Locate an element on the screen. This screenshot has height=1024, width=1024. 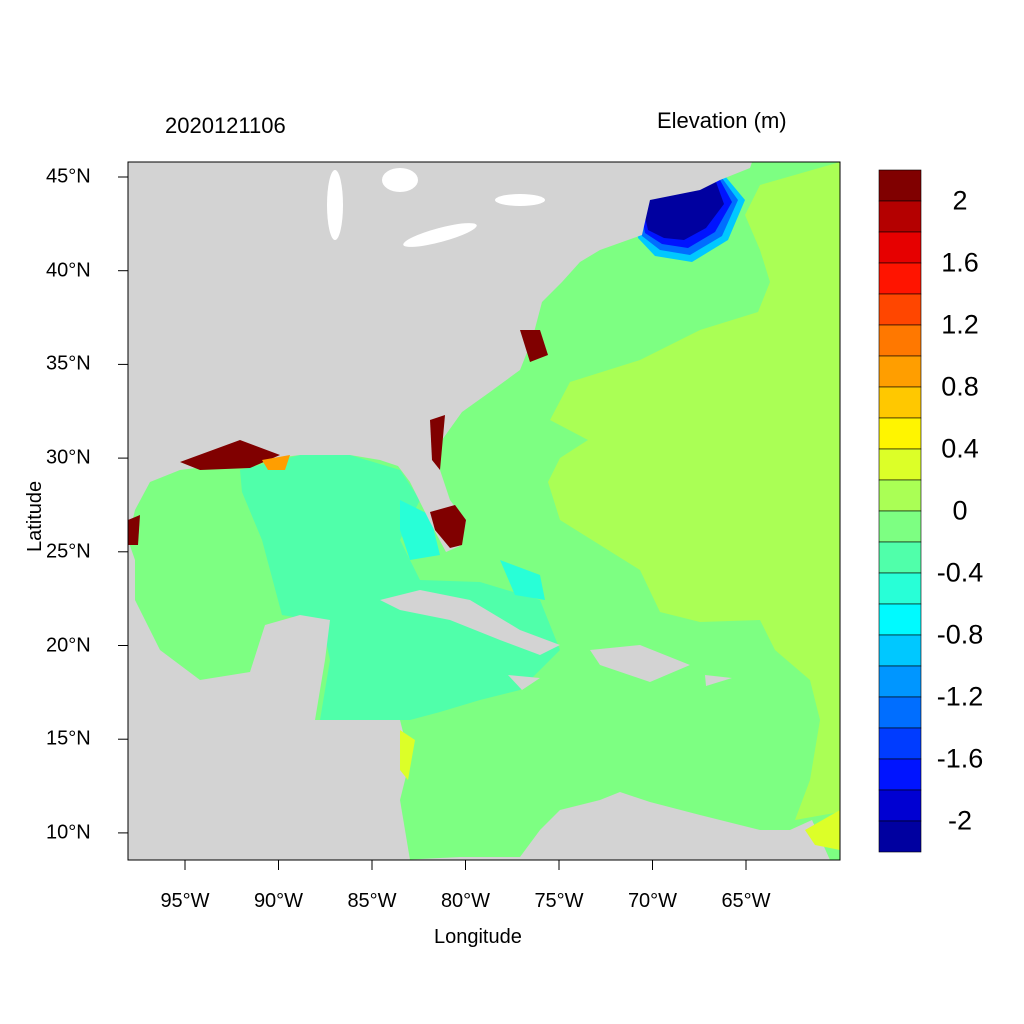
x-tick-label: 75°W is located at coordinates (559, 901).